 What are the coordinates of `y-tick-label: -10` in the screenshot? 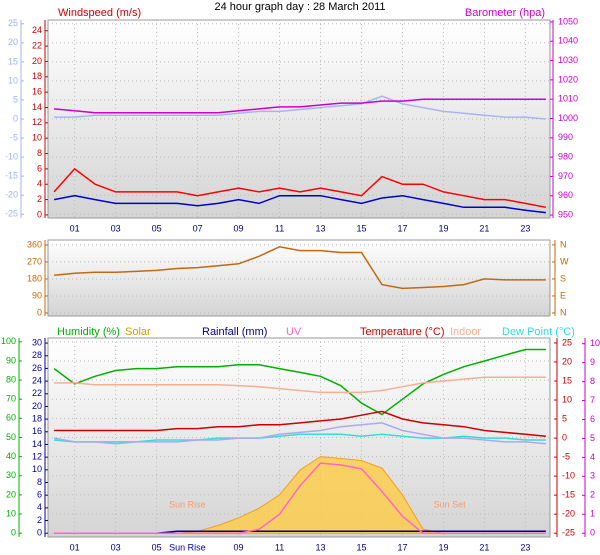 It's located at (11, 156).